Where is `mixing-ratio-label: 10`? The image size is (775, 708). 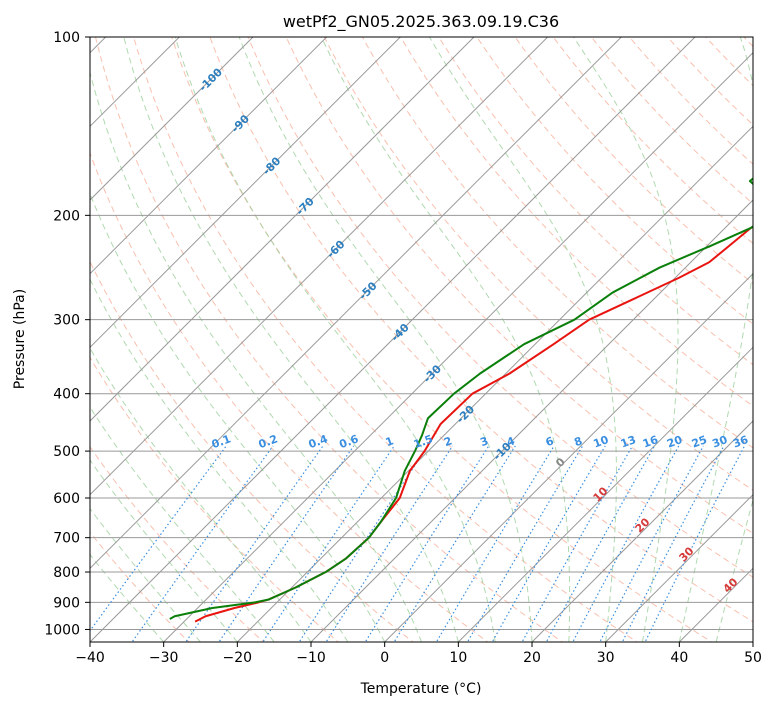
mixing-ratio-label: 10 is located at coordinates (601, 442).